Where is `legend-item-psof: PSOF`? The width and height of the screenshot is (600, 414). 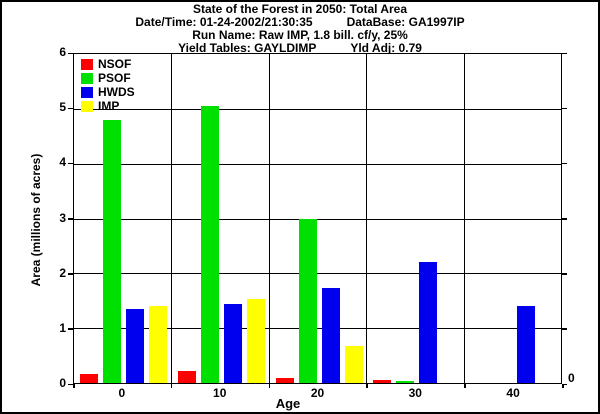
legend-item-psof: PSOF is located at coordinates (108, 78).